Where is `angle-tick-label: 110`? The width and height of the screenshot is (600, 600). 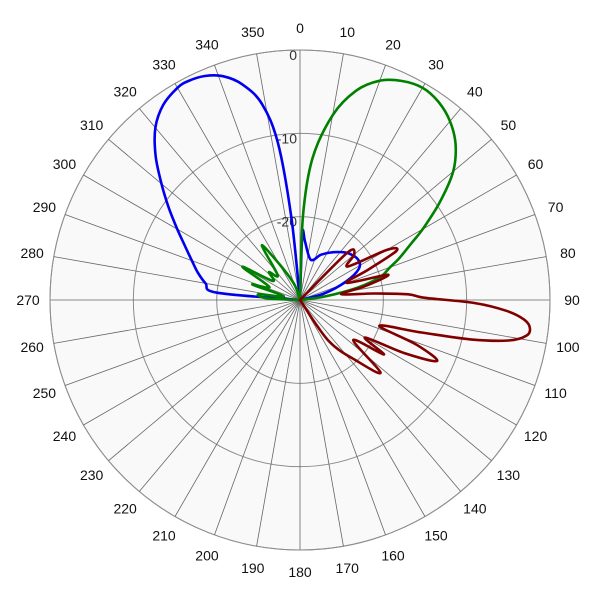
angle-tick-label: 110 is located at coordinates (555, 393).